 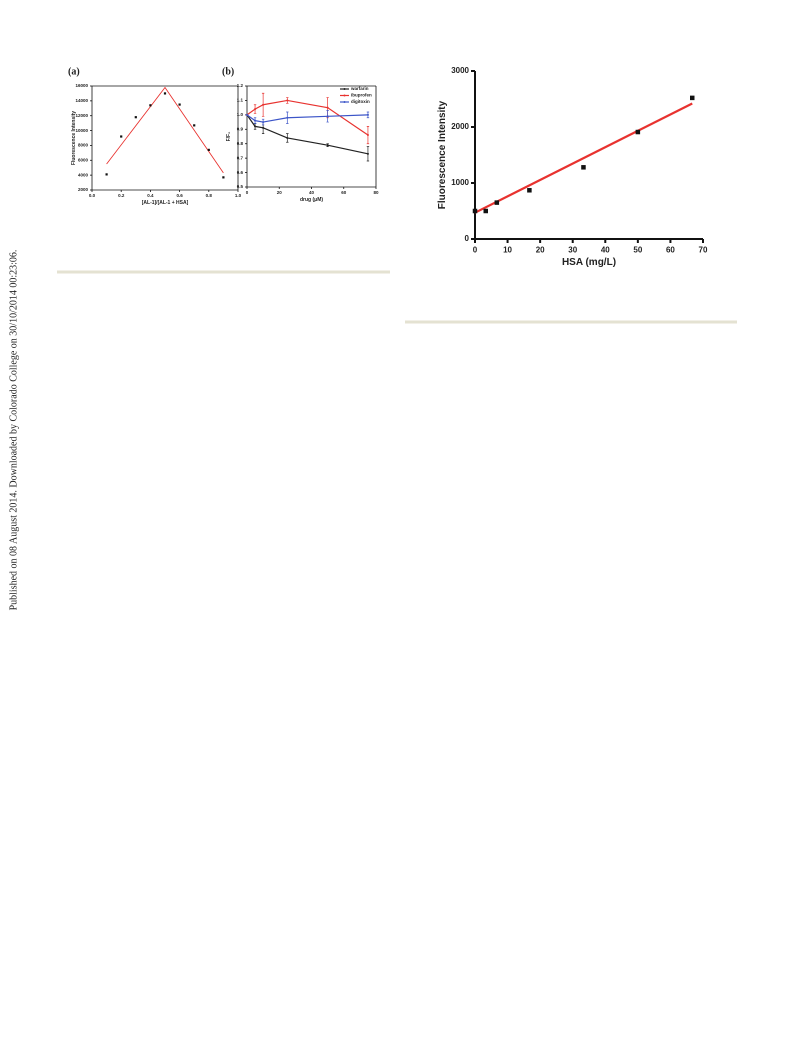 I want to click on y-tick-label: 1.2, so click(x=240, y=85).